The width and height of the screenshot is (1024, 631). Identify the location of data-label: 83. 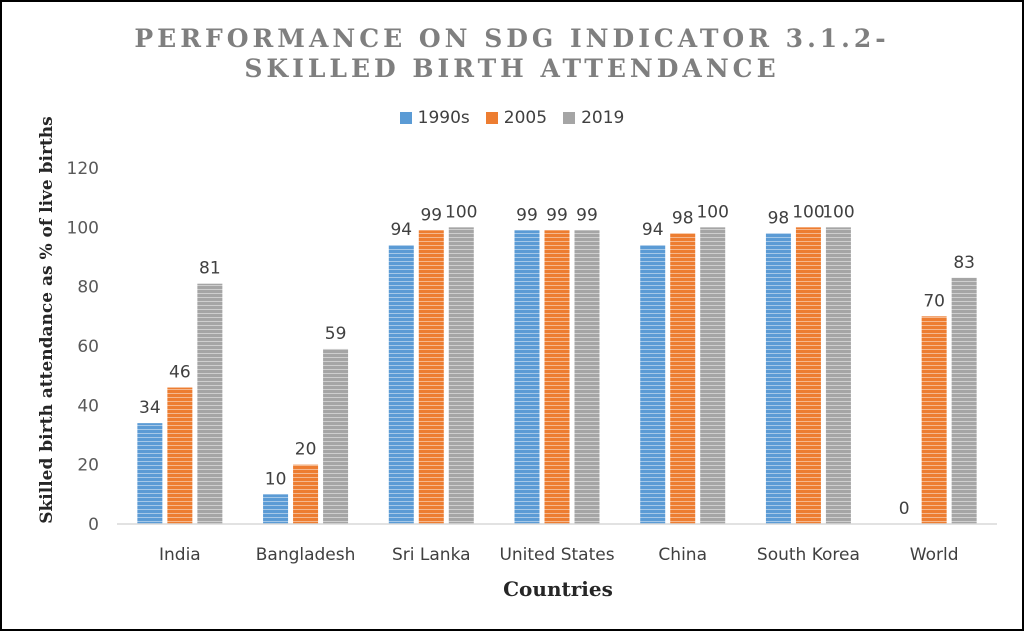
(964, 263).